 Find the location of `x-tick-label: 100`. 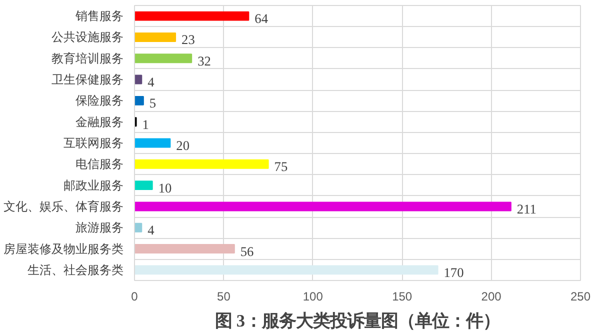

x-tick-label: 100 is located at coordinates (313, 297).